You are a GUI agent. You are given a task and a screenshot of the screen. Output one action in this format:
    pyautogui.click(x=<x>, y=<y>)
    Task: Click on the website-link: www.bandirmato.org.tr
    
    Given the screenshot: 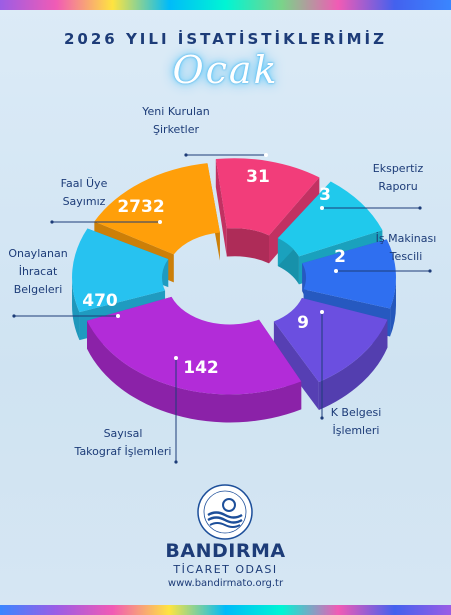 What is the action you would take?
    pyautogui.click(x=225, y=583)
    